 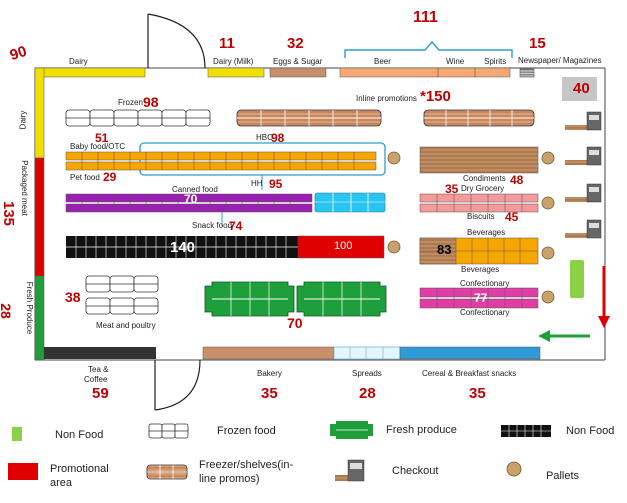 I want to click on label-hh: HH, so click(x=257, y=183).